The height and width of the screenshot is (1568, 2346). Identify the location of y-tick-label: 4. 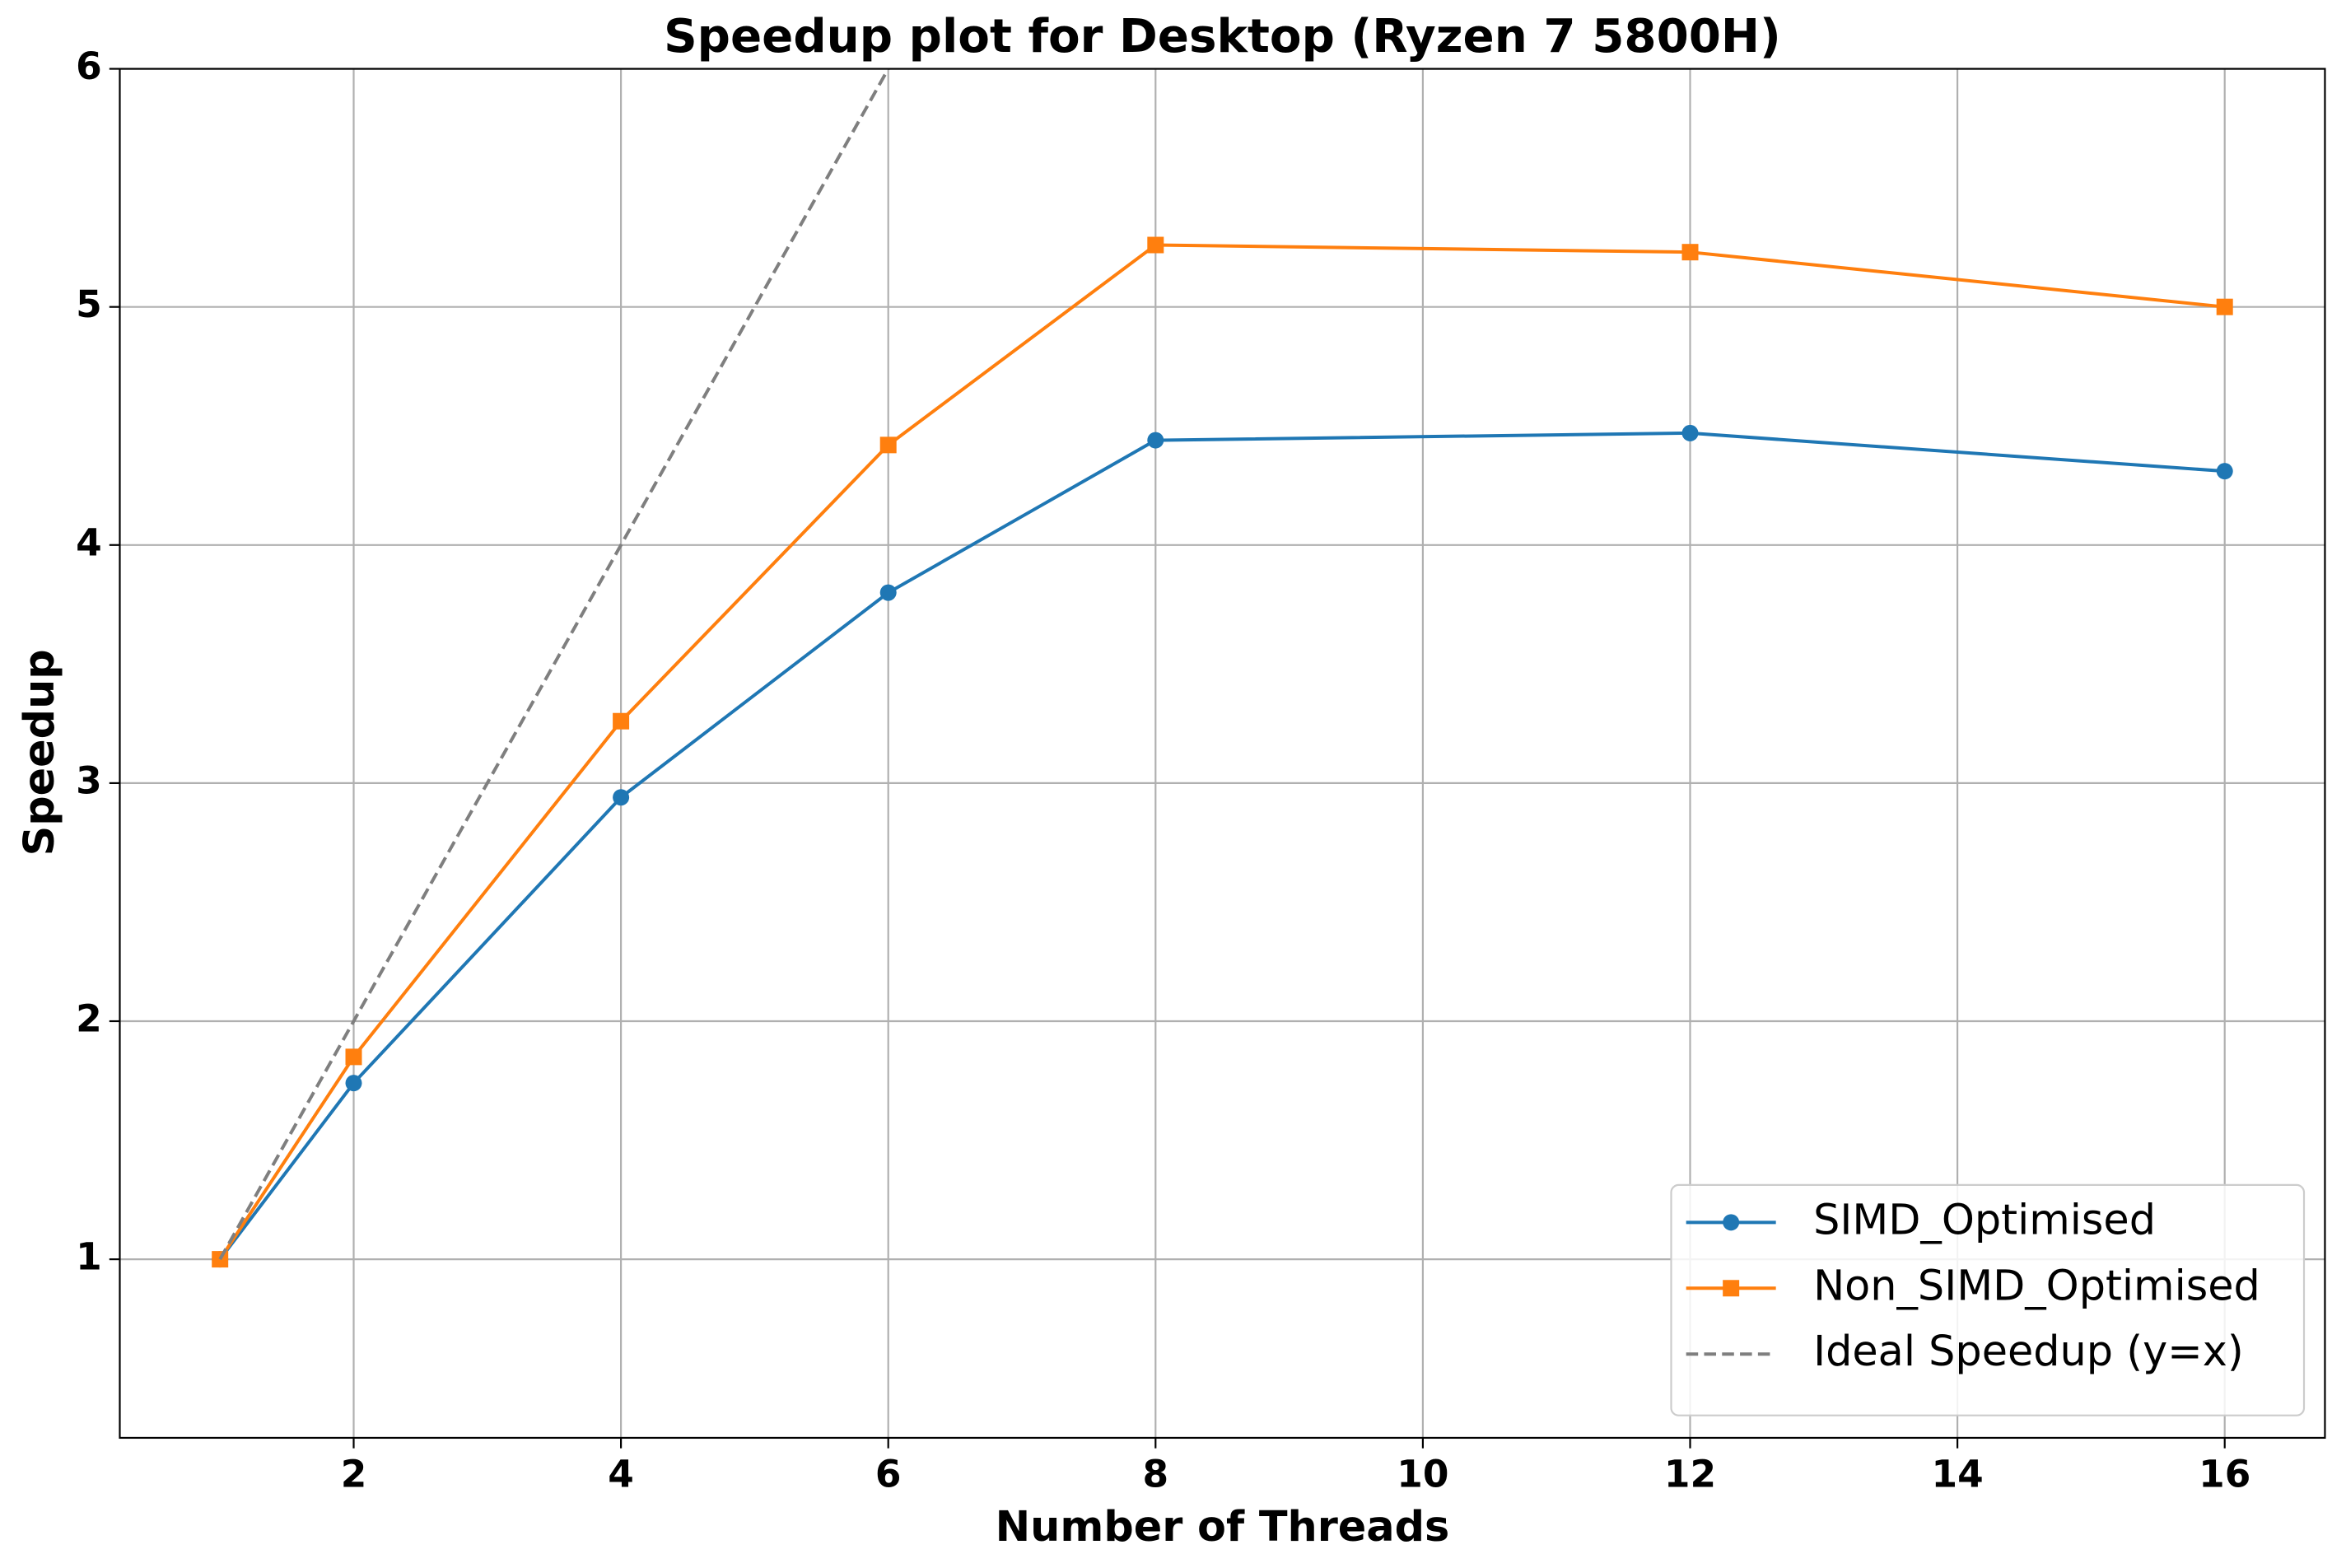
(89, 542).